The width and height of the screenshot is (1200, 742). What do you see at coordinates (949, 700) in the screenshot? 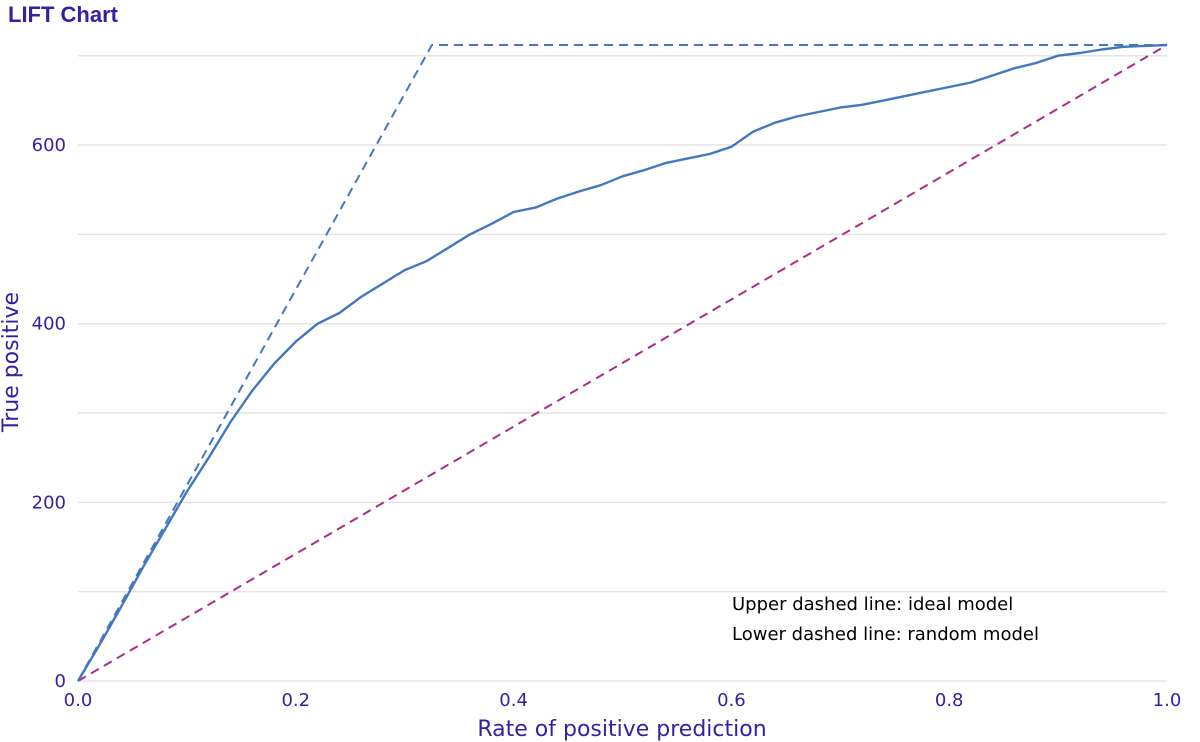
I see `x-tick-label: 0.8` at bounding box center [949, 700].